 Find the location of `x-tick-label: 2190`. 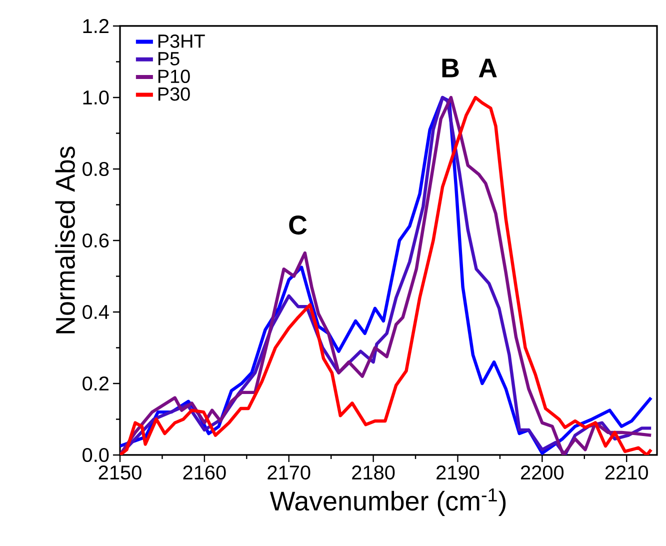

x-tick-label: 2190 is located at coordinates (458, 473).